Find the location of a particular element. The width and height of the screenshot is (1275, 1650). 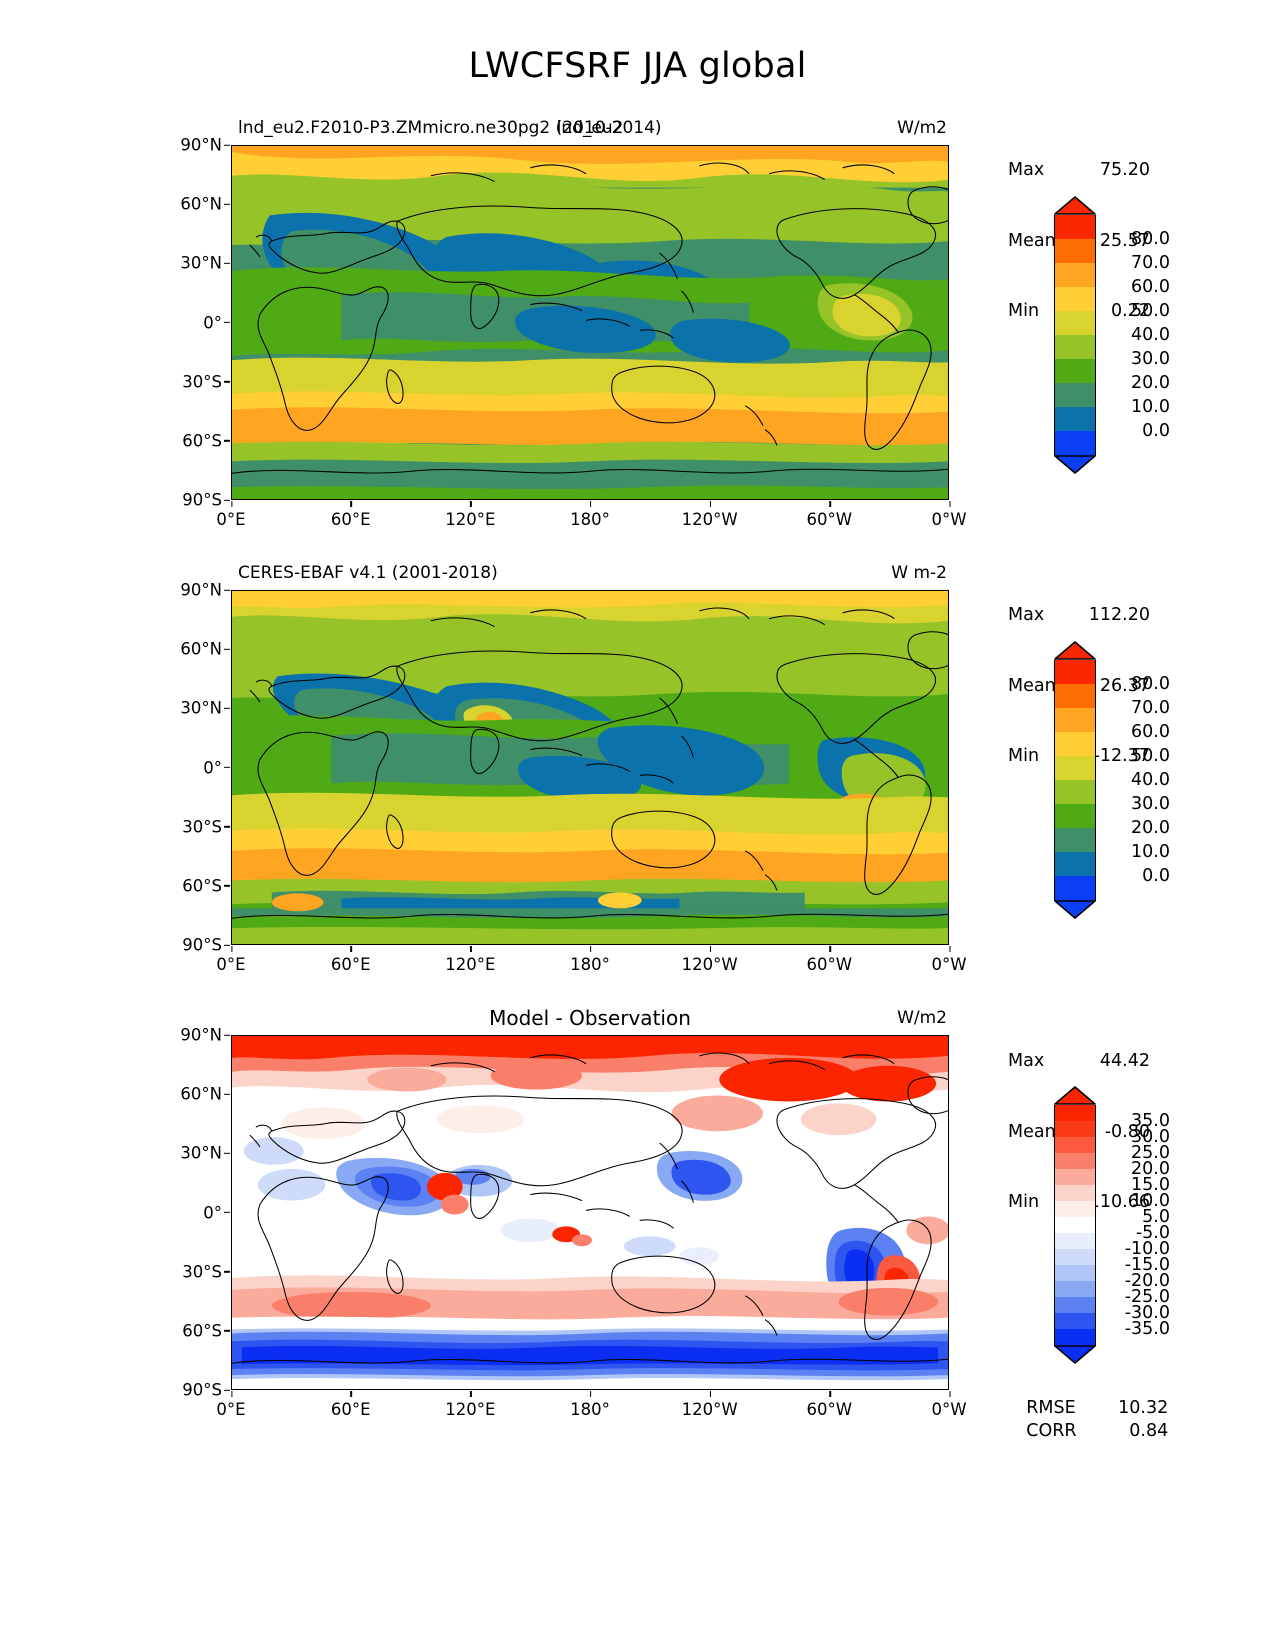

panel-difference-header: Model - Observation W/m2 is located at coordinates (590, 1019).